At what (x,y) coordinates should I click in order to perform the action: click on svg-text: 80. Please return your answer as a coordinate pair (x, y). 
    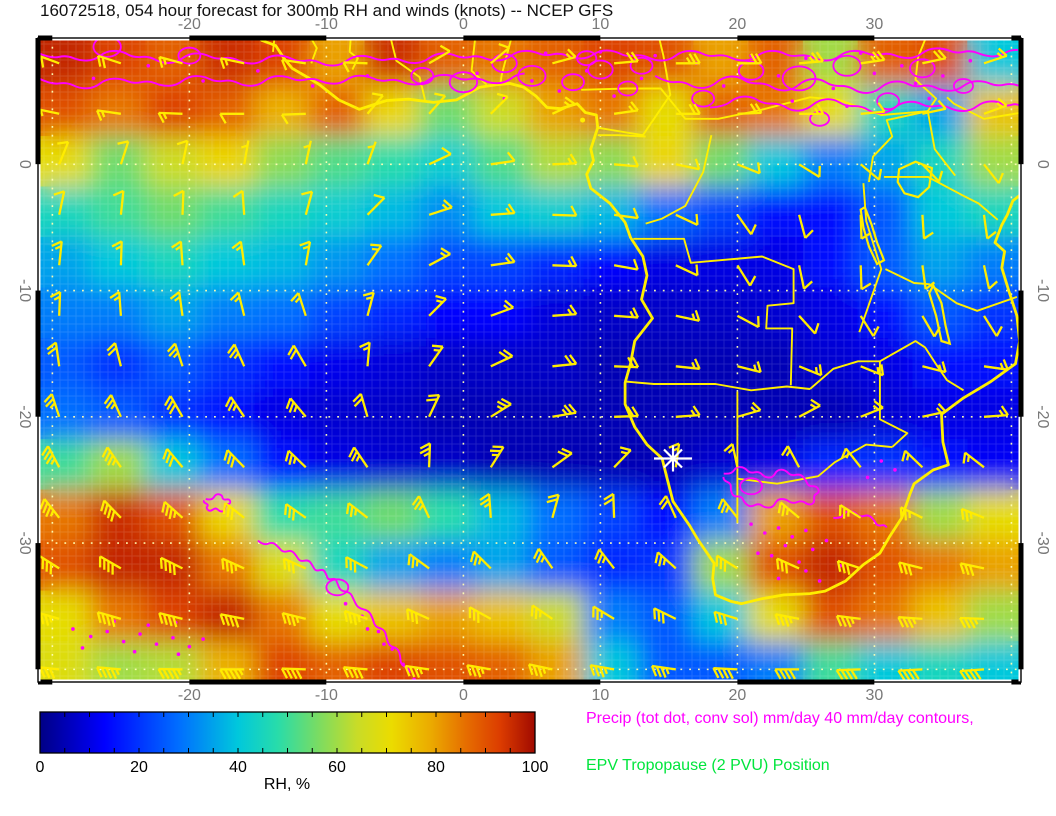
    Looking at the image, I should click on (436, 767).